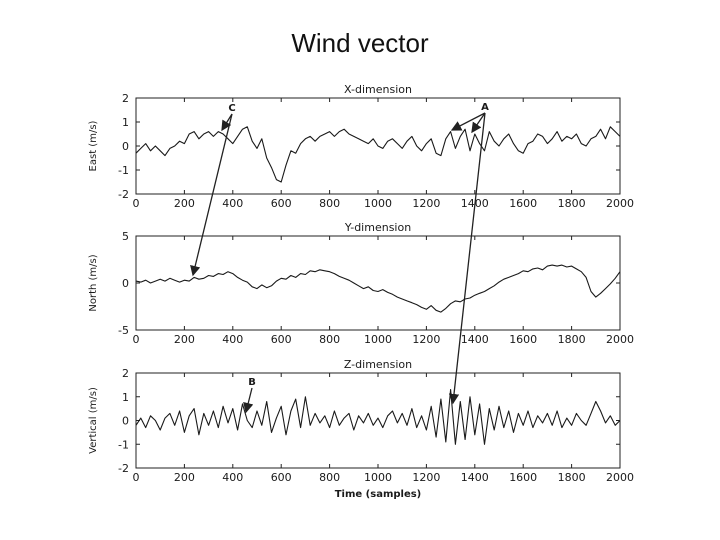 The width and height of the screenshot is (720, 540). I want to click on slide-title: Wind vector, so click(360, 43).